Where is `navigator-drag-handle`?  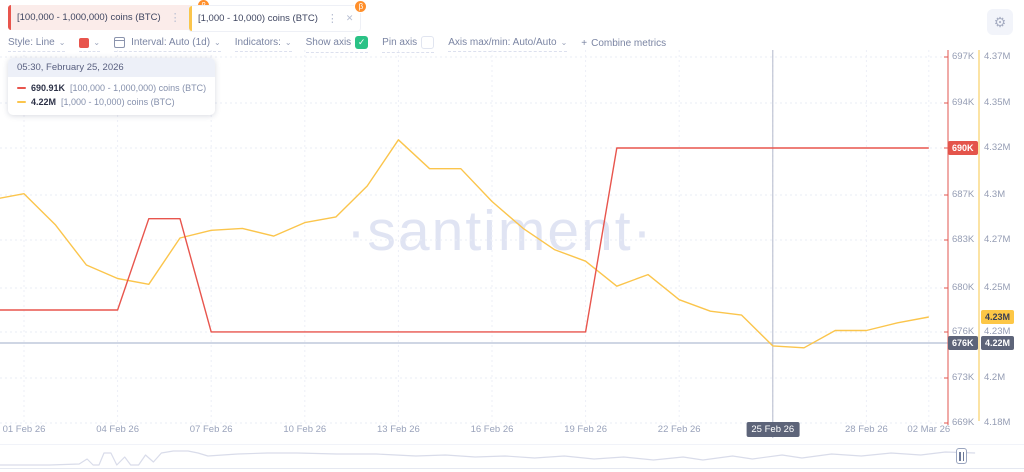
navigator-drag-handle is located at coordinates (961, 456).